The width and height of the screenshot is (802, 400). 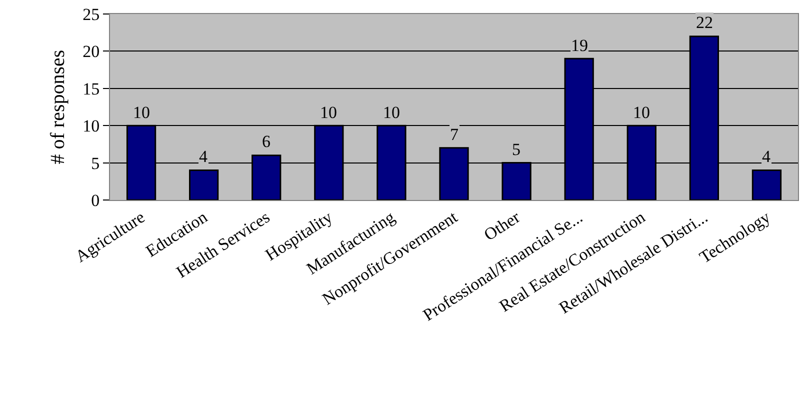 What do you see at coordinates (266, 141) in the screenshot?
I see `data-label: 6` at bounding box center [266, 141].